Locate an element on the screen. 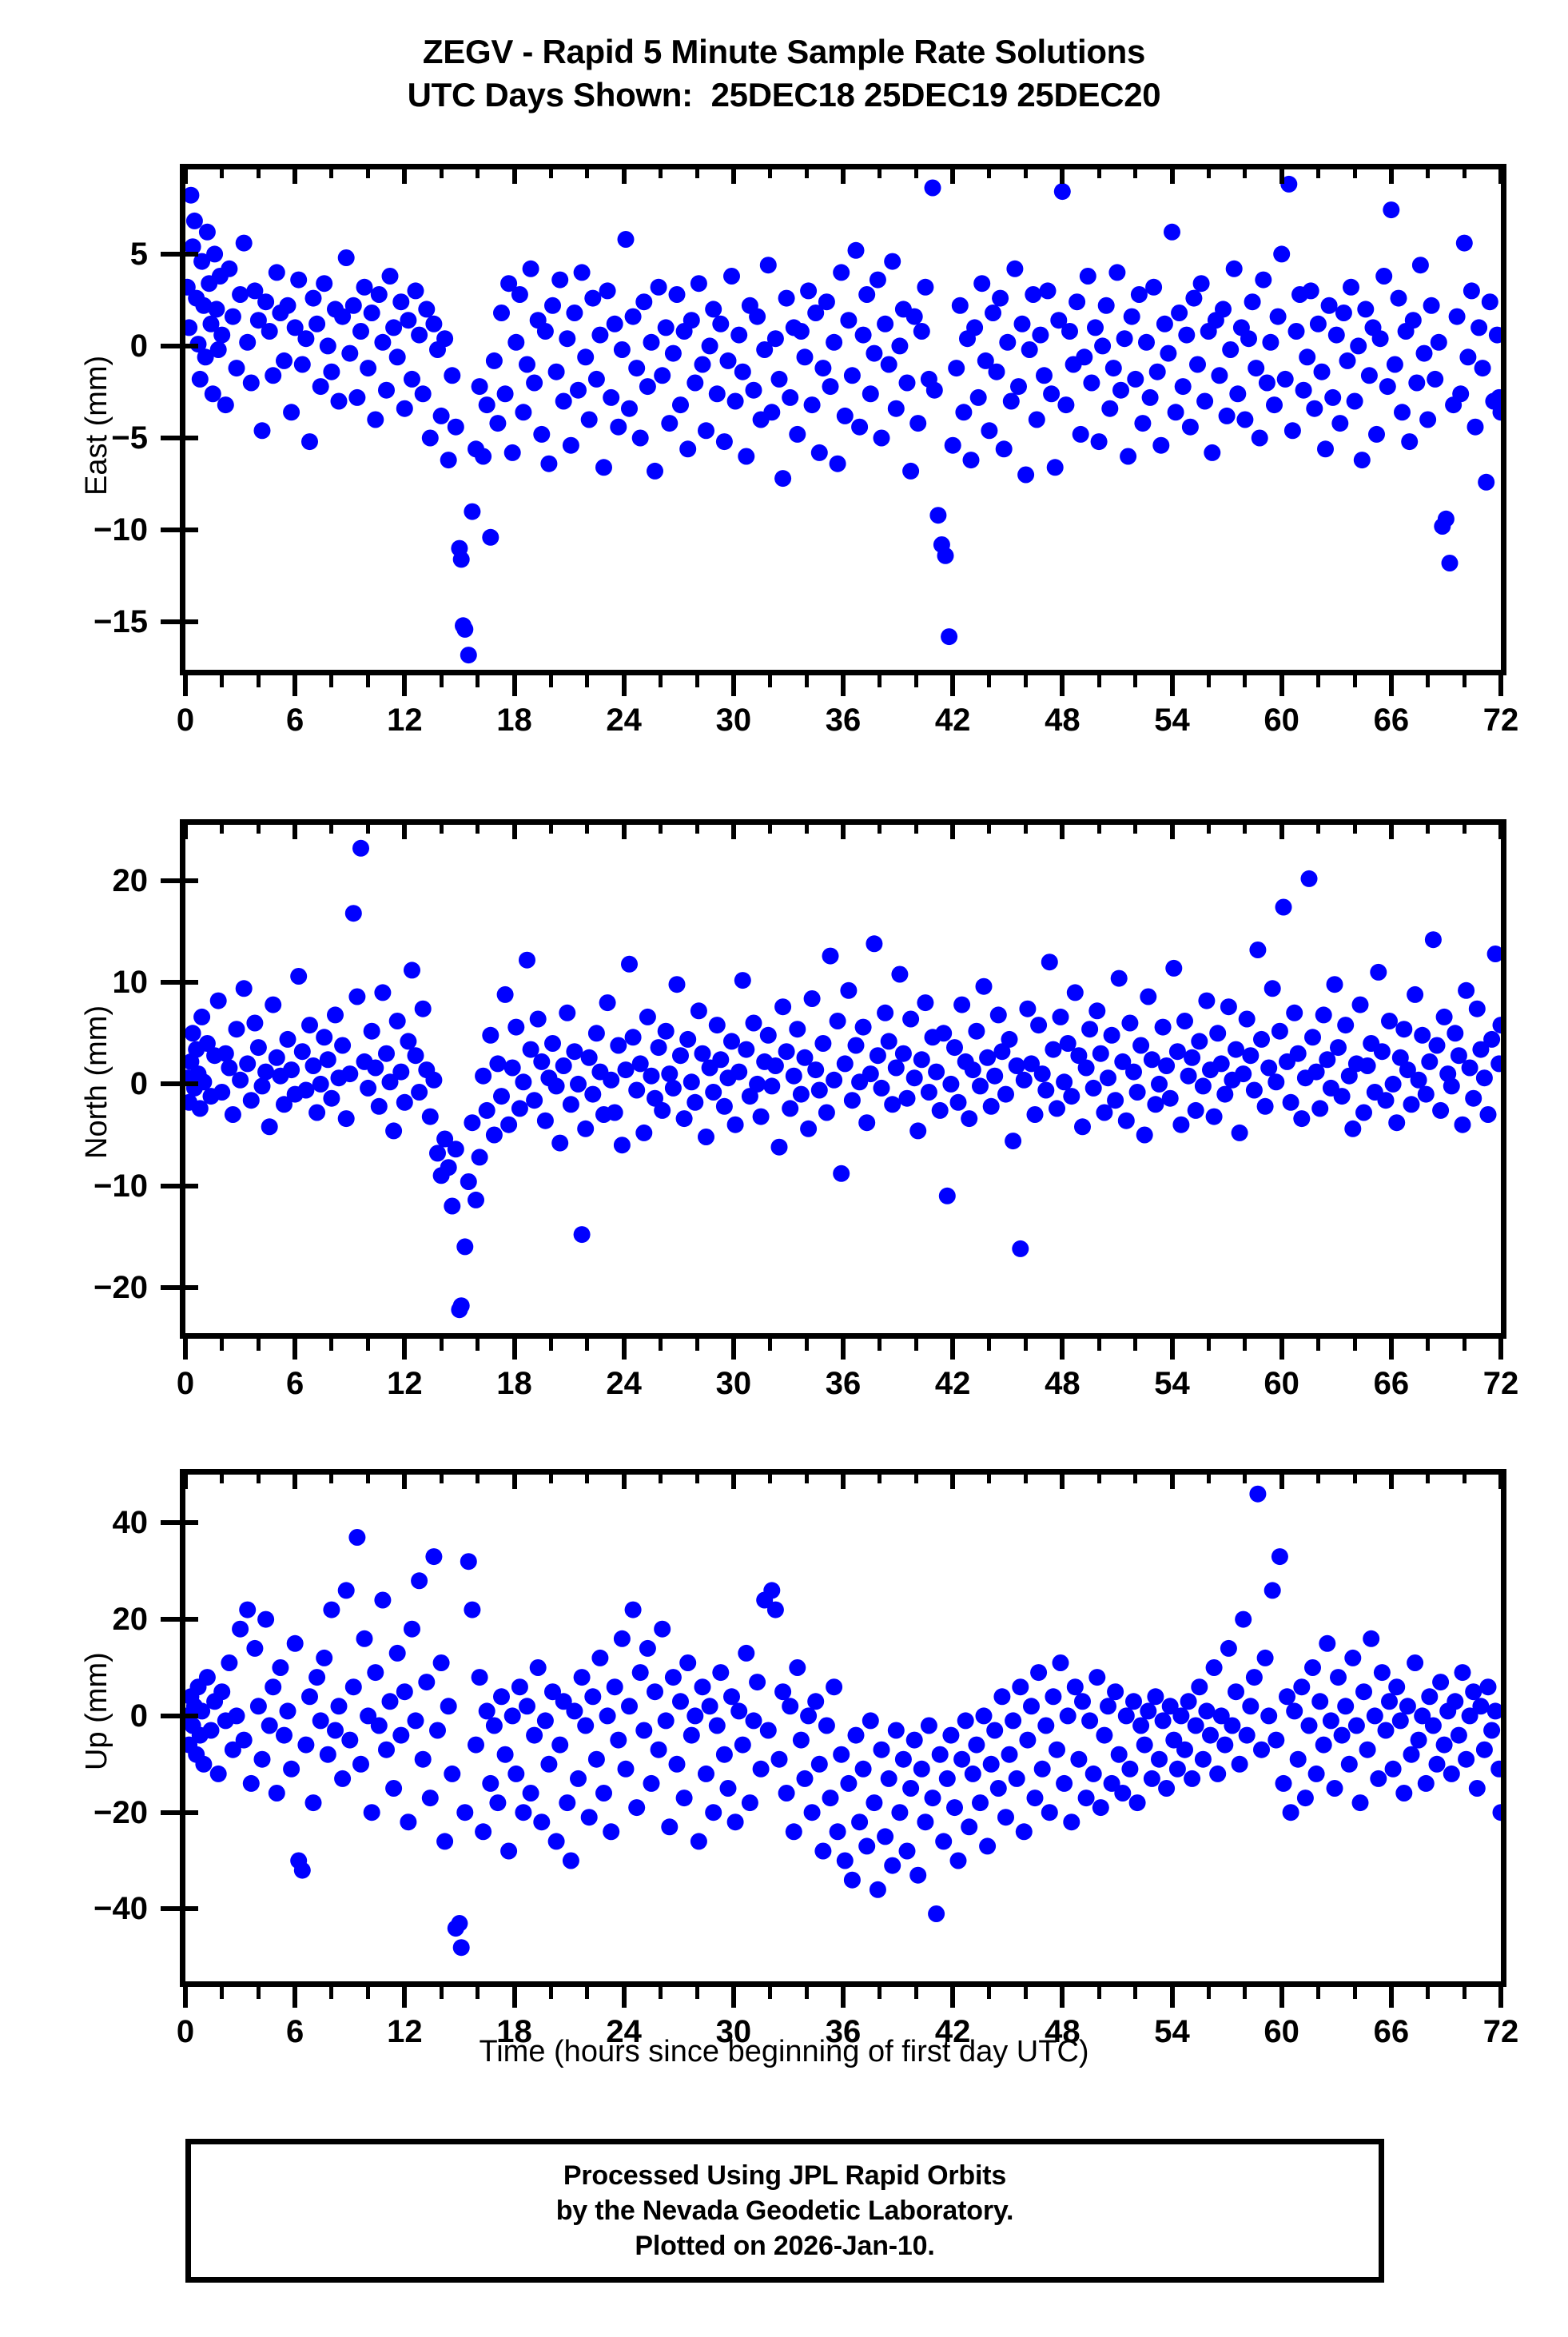 The width and height of the screenshot is (1568, 2337). y-tick-label-north-4: −20 is located at coordinates (121, 1287).